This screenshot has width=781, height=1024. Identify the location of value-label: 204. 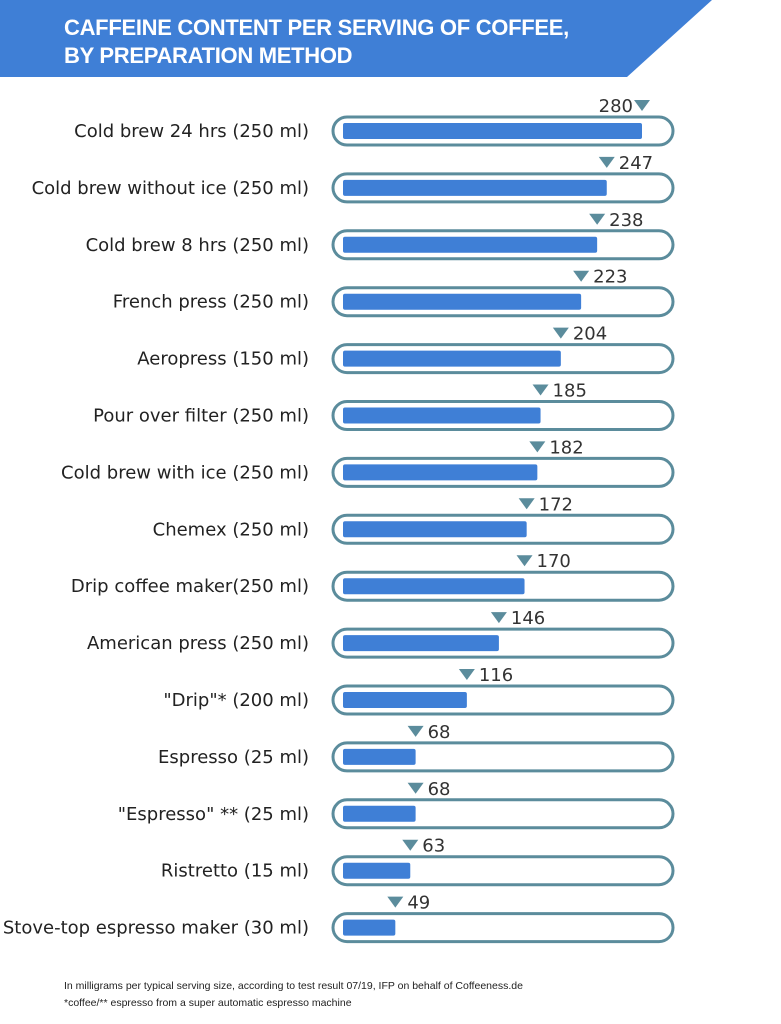
(590, 334).